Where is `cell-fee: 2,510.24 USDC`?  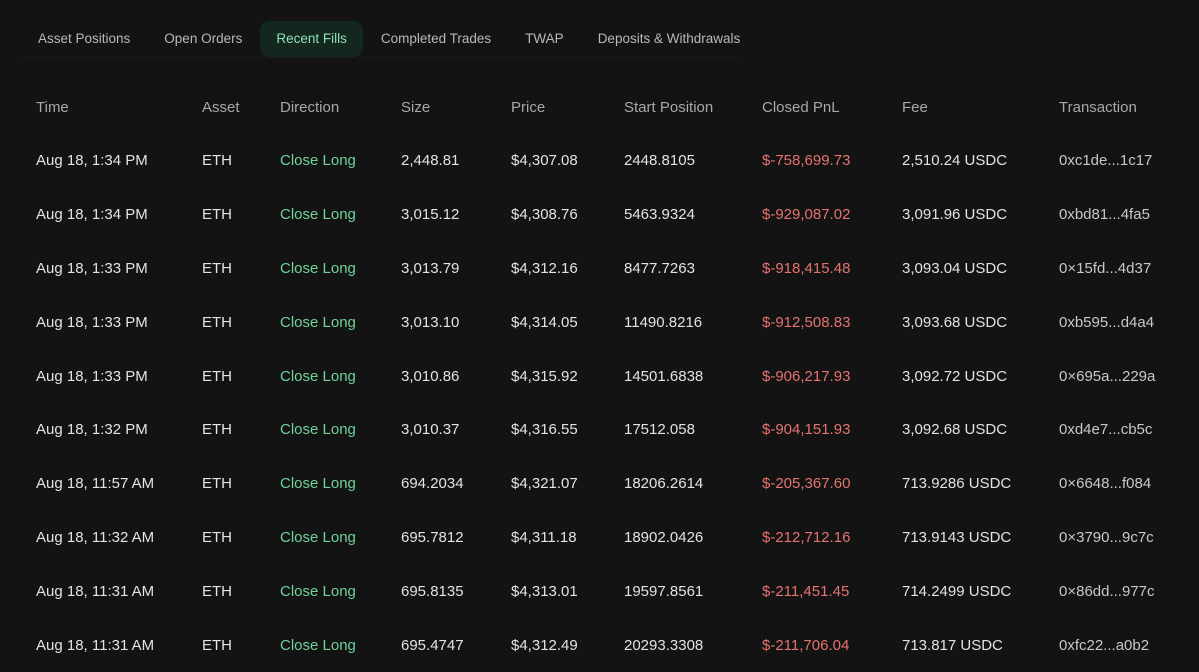 cell-fee: 2,510.24 USDC is located at coordinates (955, 161).